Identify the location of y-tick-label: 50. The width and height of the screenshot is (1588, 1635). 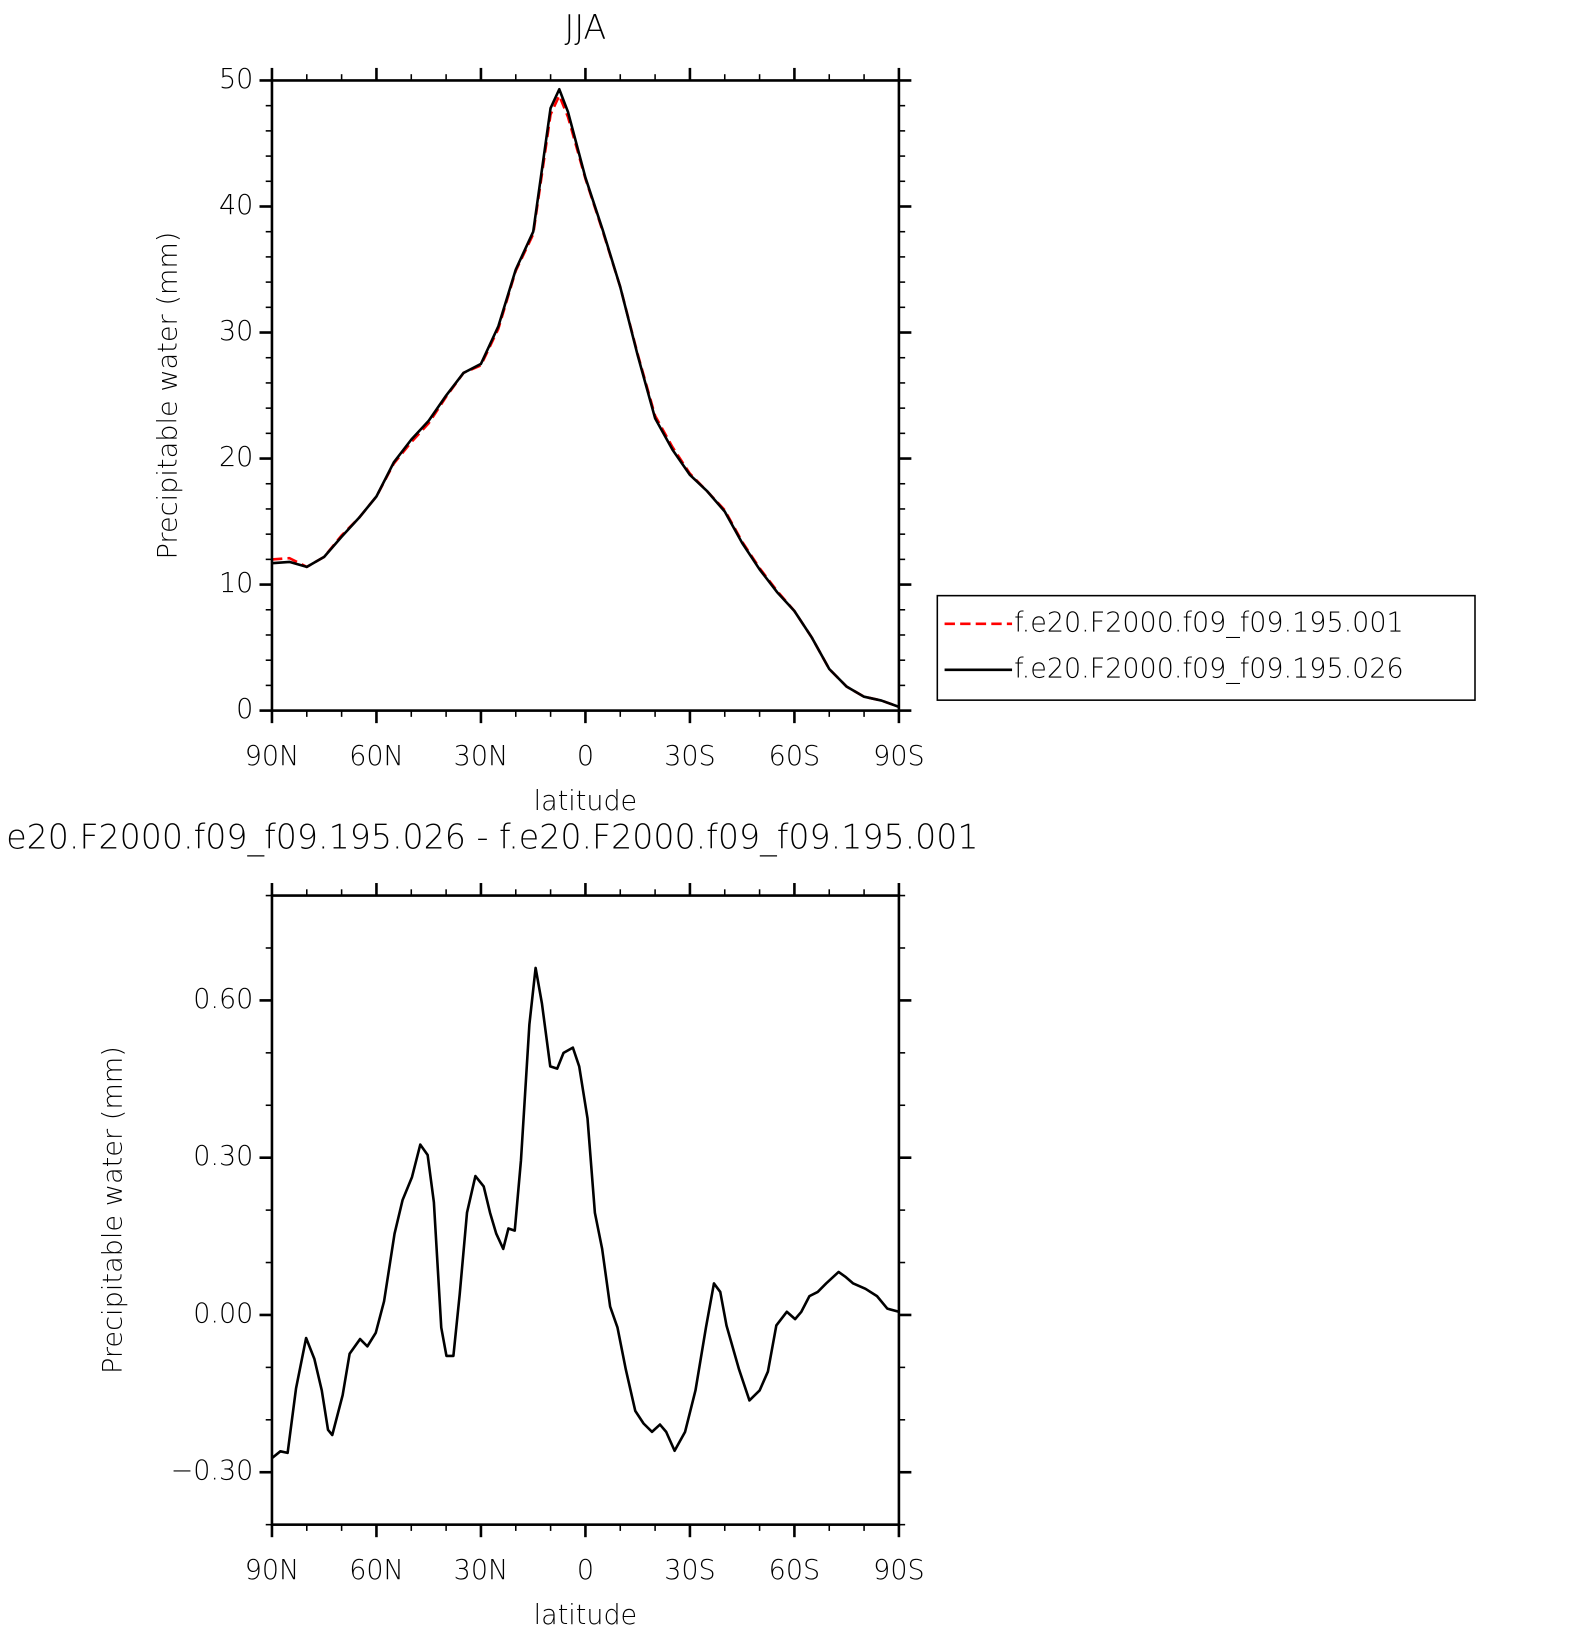
(236, 79).